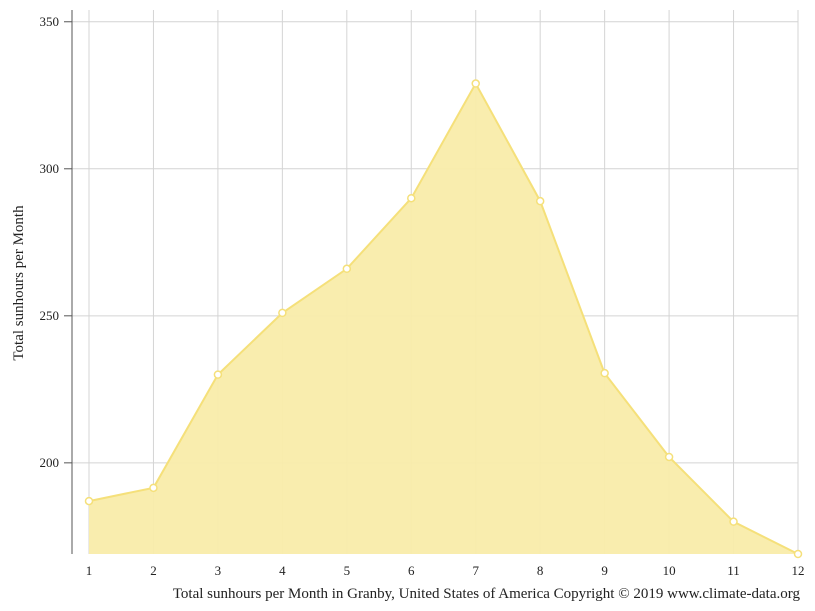 The image size is (815, 611). Describe the element at coordinates (50, 315) in the screenshot. I see `y-tick-label: 250` at that location.